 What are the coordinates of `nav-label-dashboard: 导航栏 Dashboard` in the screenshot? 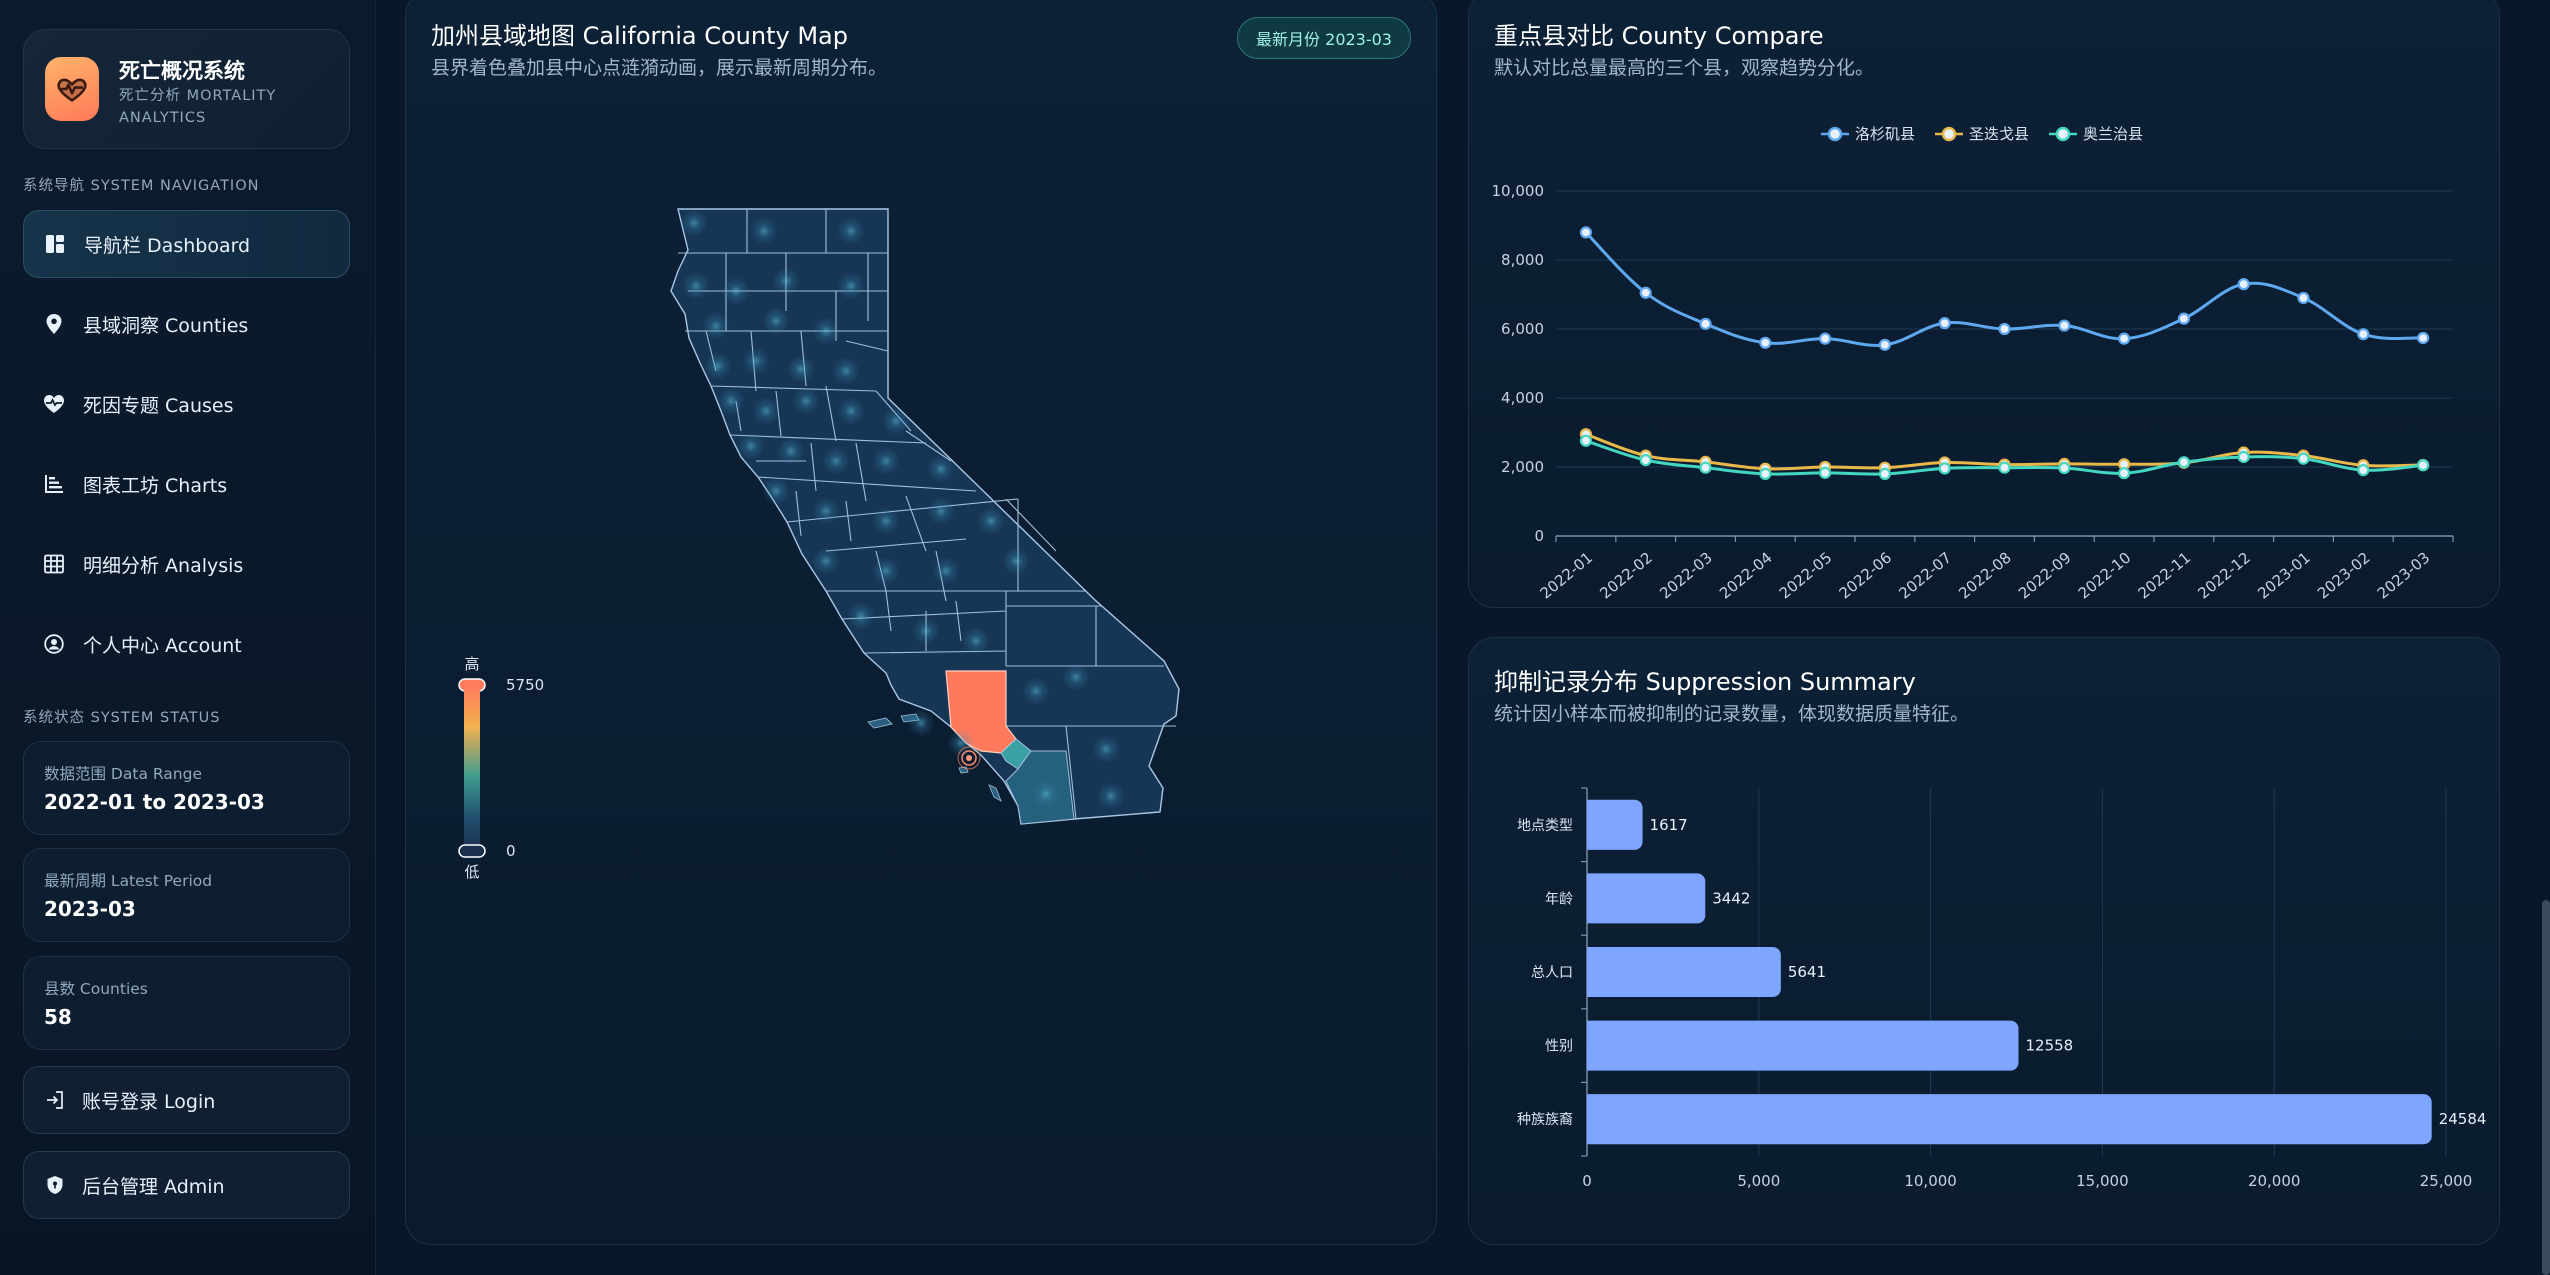 It's located at (167, 245).